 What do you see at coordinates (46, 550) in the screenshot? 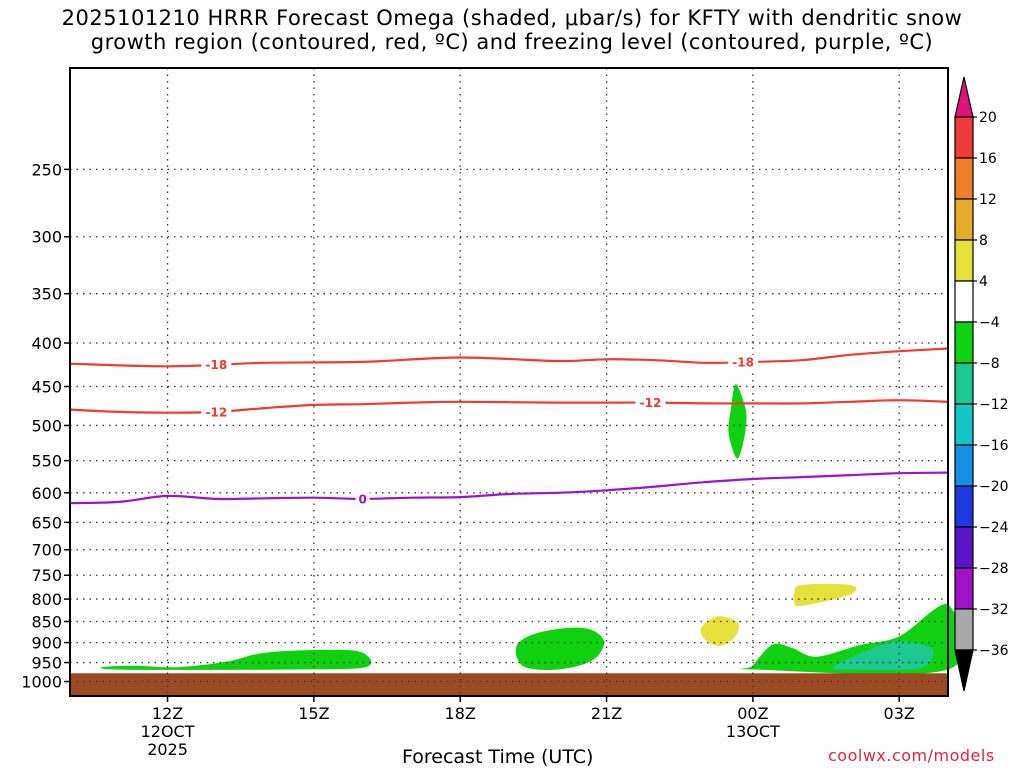
I see `pressure-tick-label: 700` at bounding box center [46, 550].